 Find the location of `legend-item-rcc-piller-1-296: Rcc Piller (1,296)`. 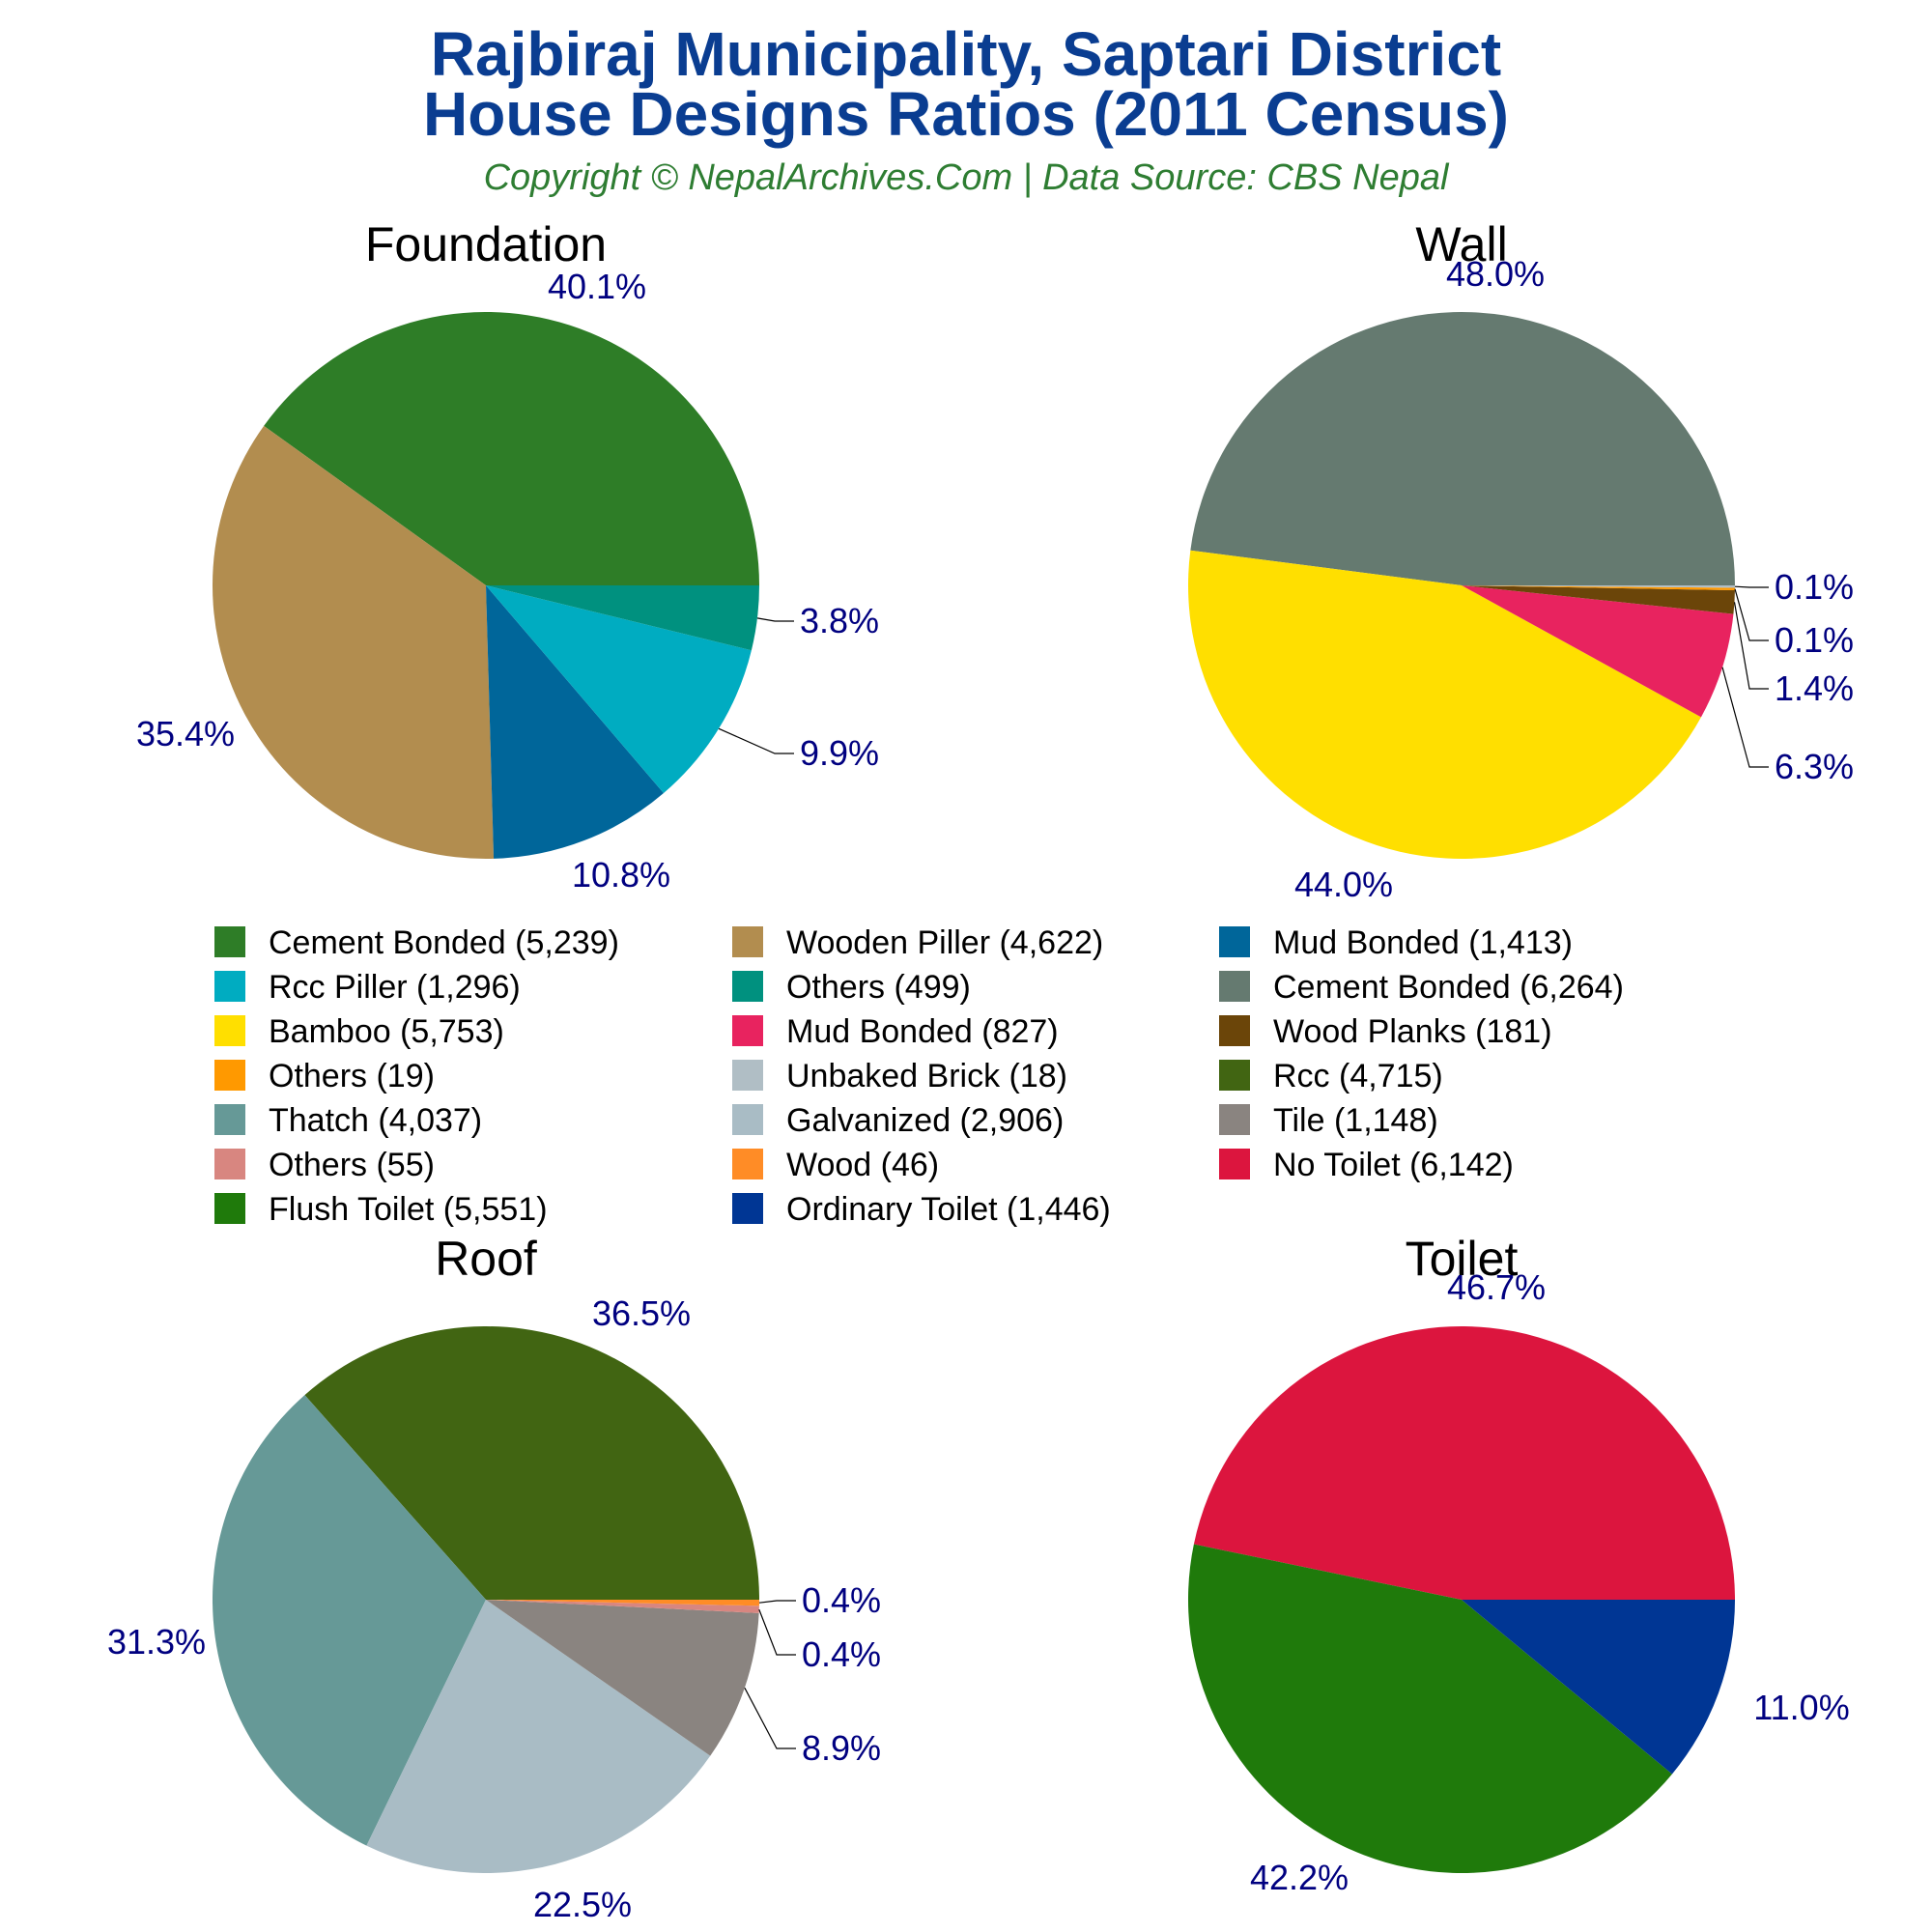

legend-item-rcc-piller-1-296: Rcc Piller (1,296) is located at coordinates (367, 987).